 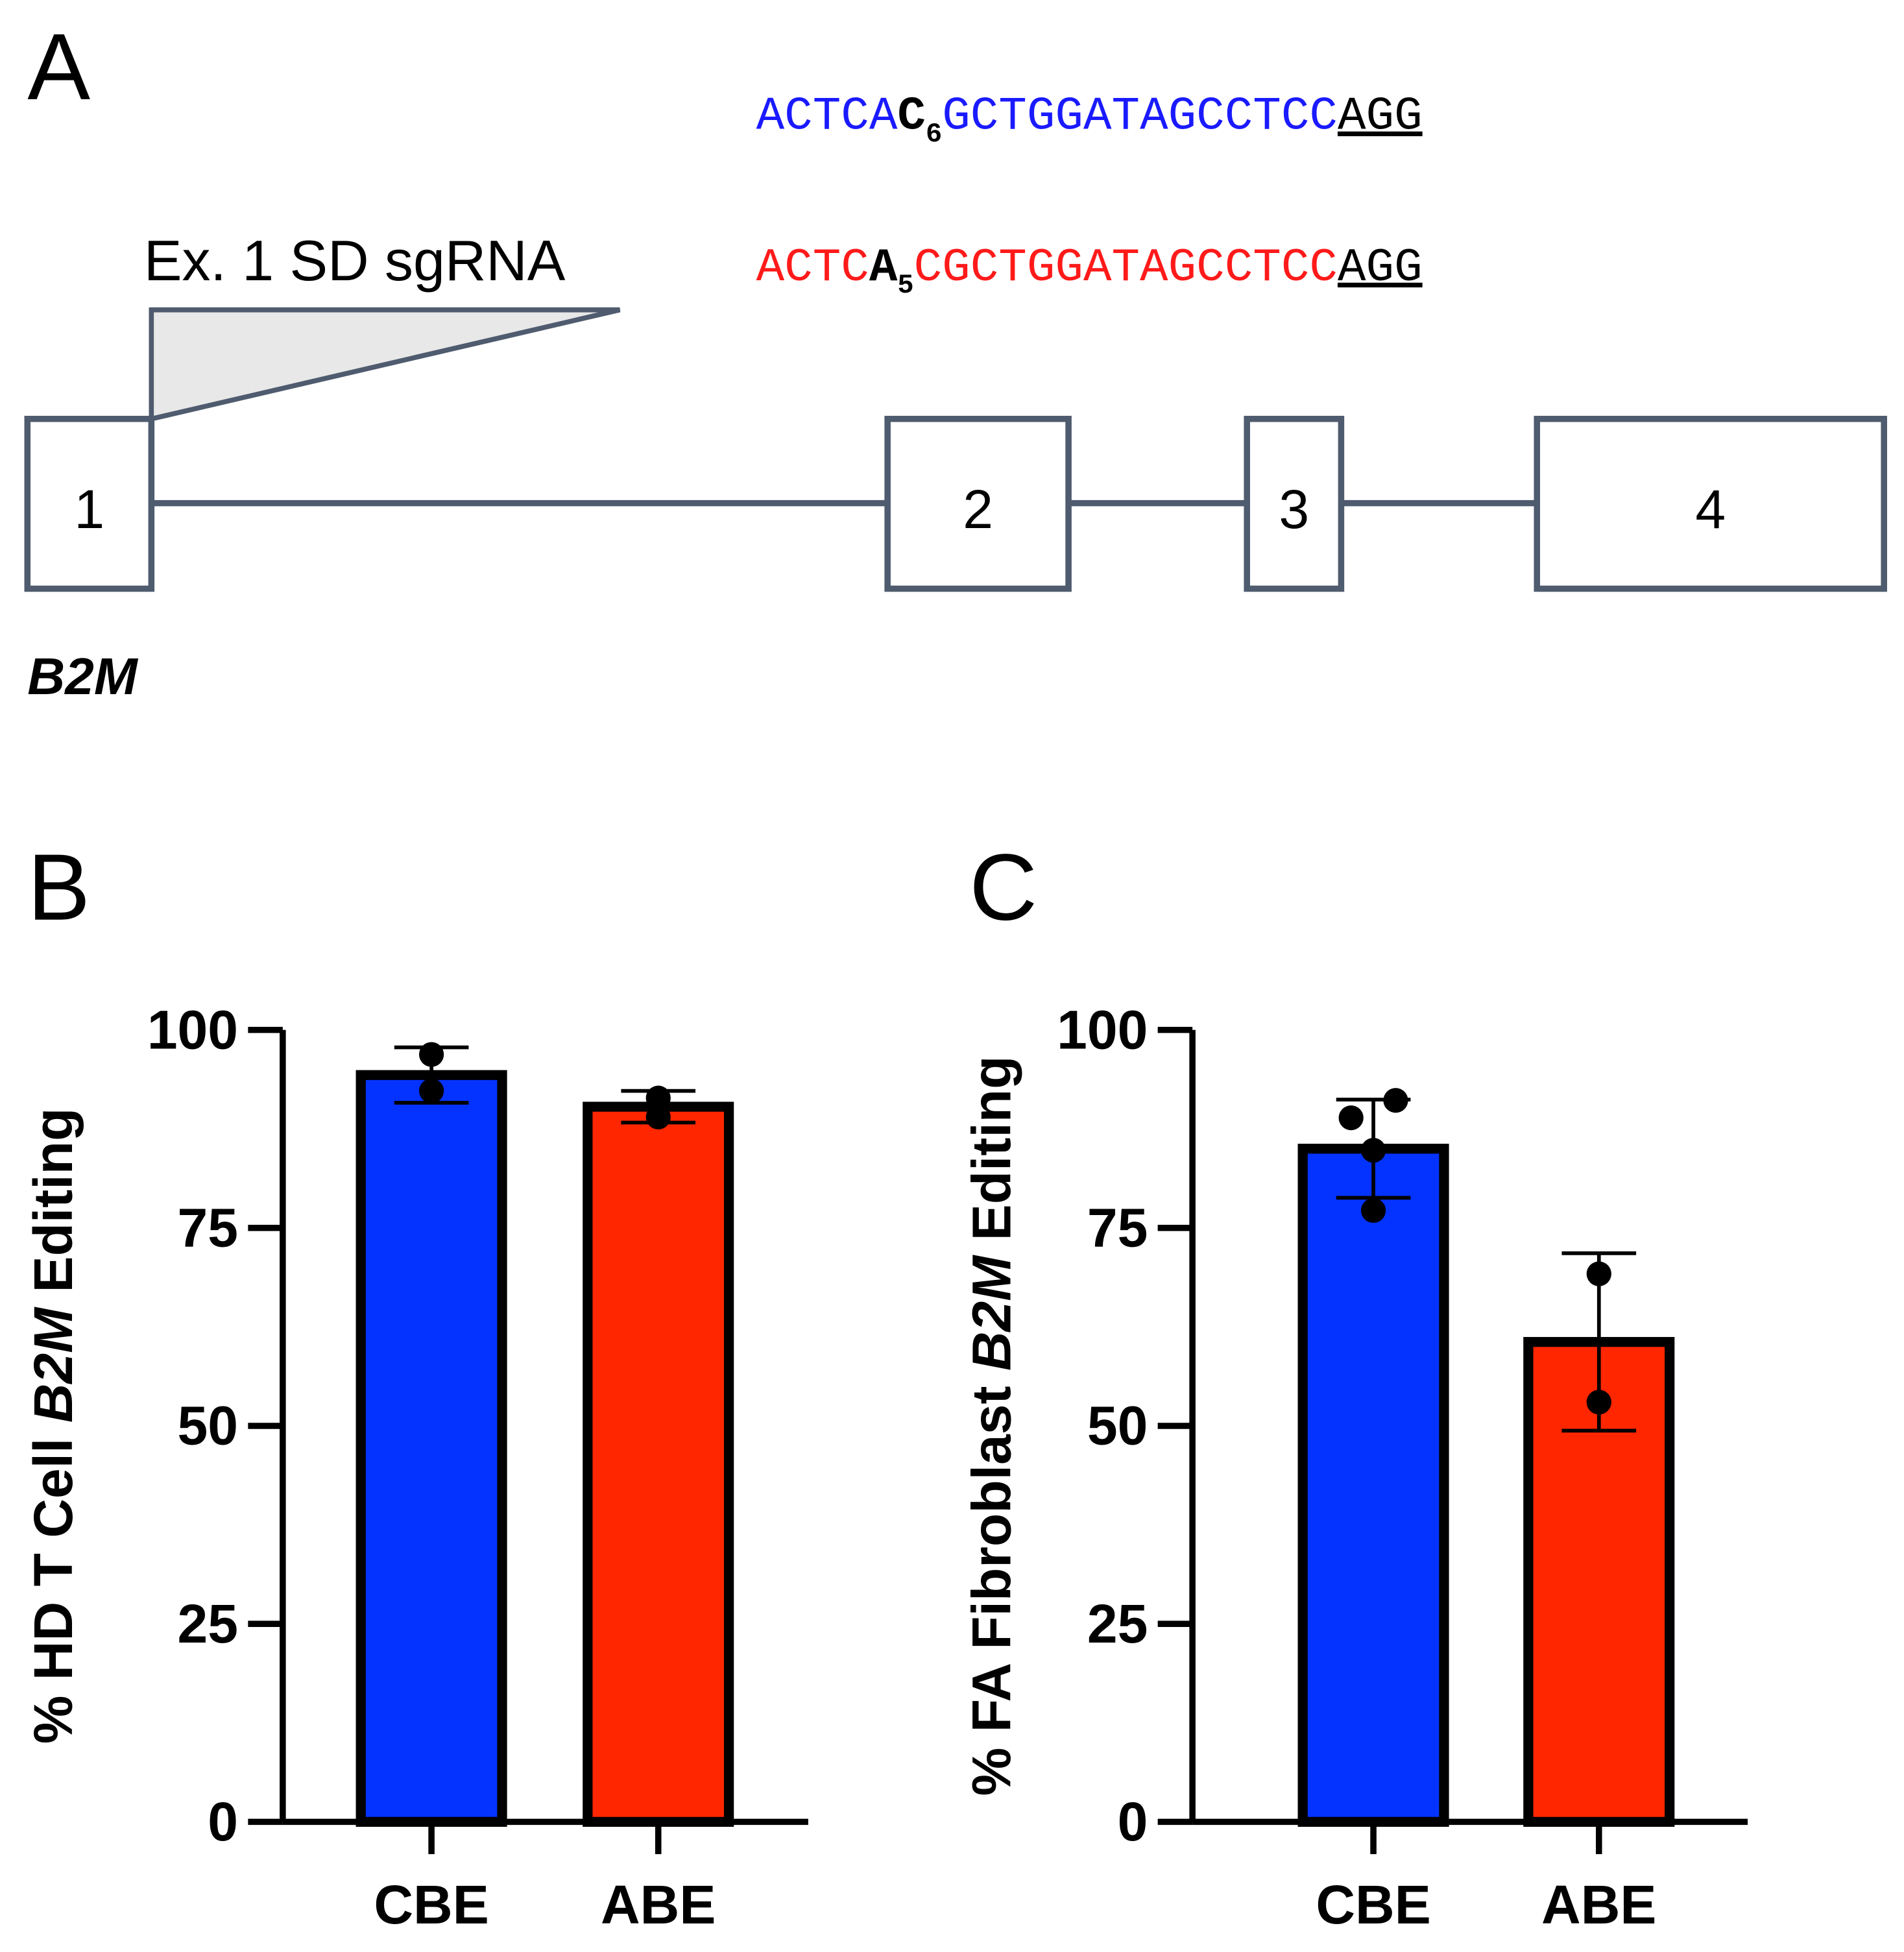 What do you see at coordinates (1294, 510) in the screenshot?
I see `exon-label: 3` at bounding box center [1294, 510].